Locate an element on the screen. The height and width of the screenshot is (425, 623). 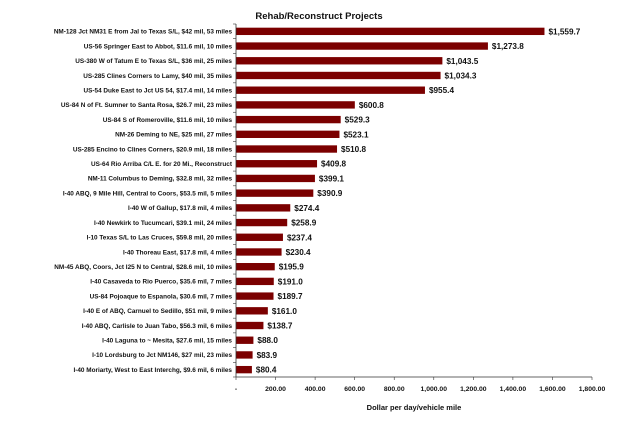
value-label: $230.4 is located at coordinates (298, 252).